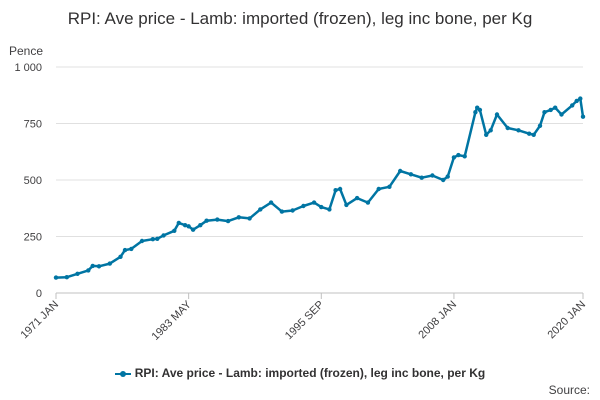 The width and height of the screenshot is (600, 400). I want to click on y-tick-label: 1 000, so click(28, 68).